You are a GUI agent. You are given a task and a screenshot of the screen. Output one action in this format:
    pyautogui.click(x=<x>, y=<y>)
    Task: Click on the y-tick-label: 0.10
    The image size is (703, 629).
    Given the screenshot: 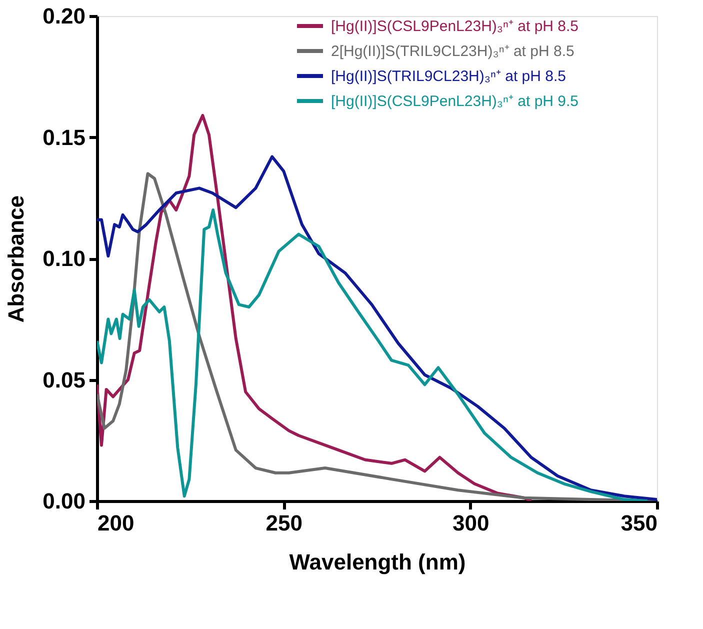 What is the action you would take?
    pyautogui.click(x=64, y=258)
    